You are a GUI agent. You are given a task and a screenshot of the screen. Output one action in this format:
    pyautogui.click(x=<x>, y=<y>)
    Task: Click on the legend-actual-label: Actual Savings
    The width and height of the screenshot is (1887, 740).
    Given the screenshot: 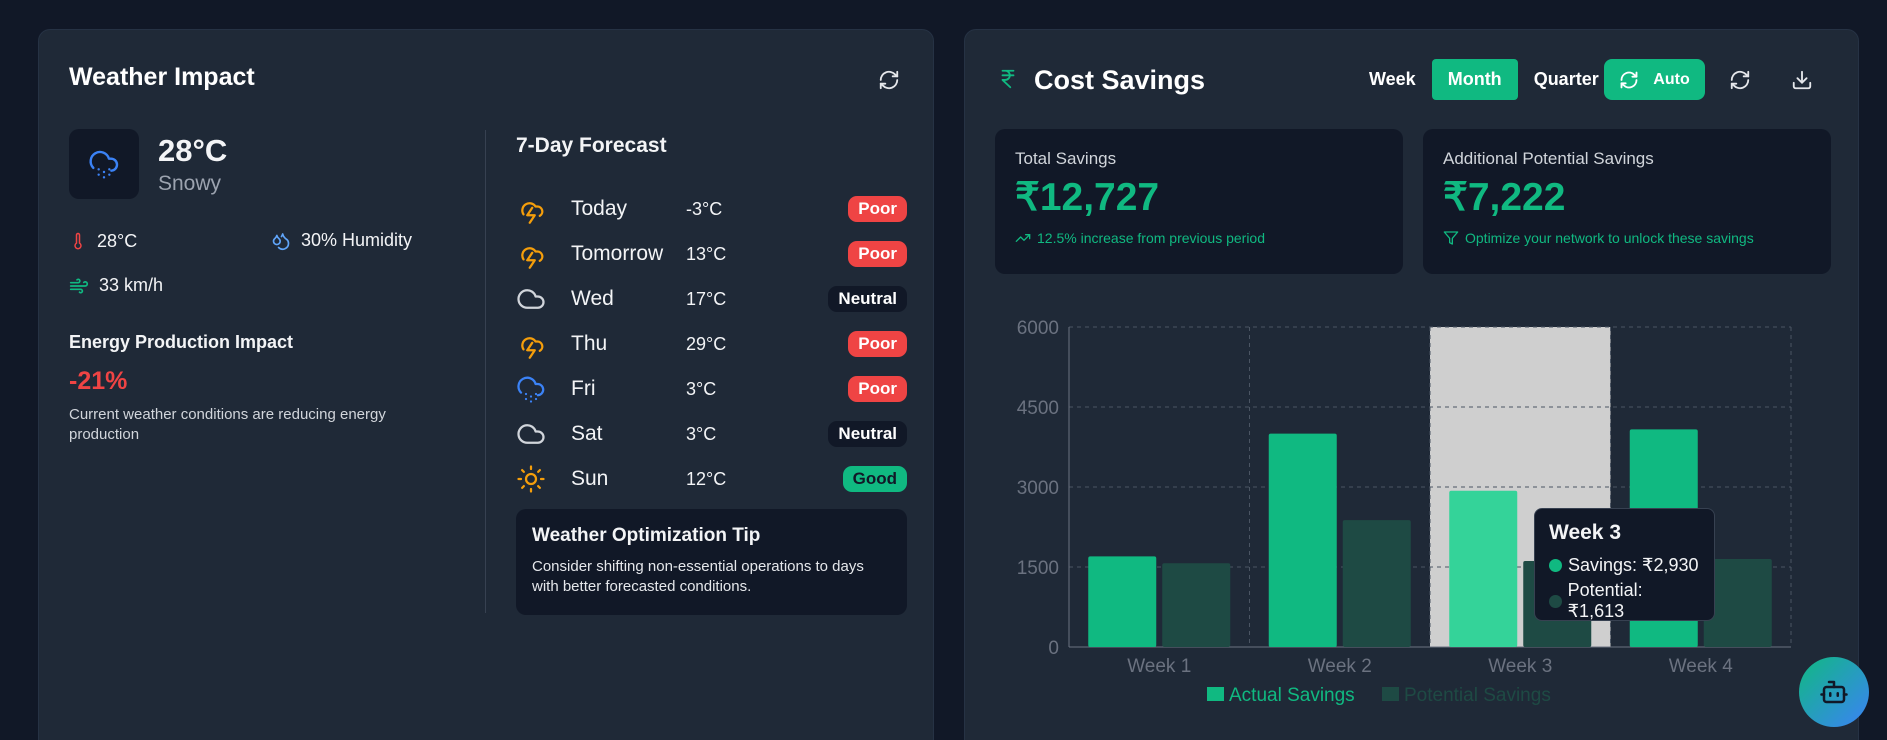 What is the action you would take?
    pyautogui.click(x=1292, y=695)
    